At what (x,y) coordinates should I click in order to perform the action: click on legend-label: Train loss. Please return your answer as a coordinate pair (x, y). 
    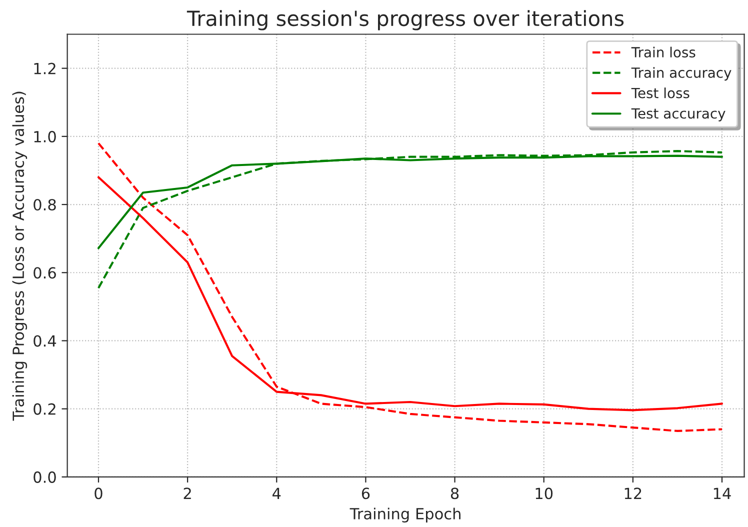
    Looking at the image, I should click on (663, 52).